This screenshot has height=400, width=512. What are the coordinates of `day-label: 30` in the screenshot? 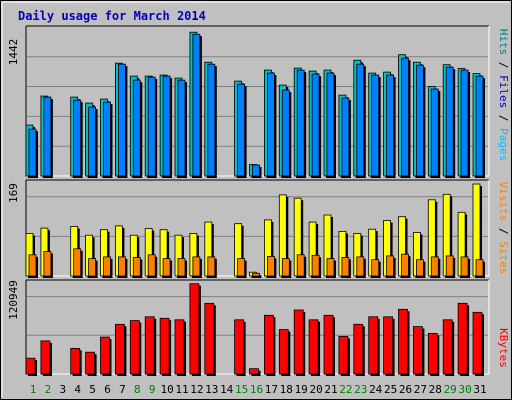 It's located at (464, 389).